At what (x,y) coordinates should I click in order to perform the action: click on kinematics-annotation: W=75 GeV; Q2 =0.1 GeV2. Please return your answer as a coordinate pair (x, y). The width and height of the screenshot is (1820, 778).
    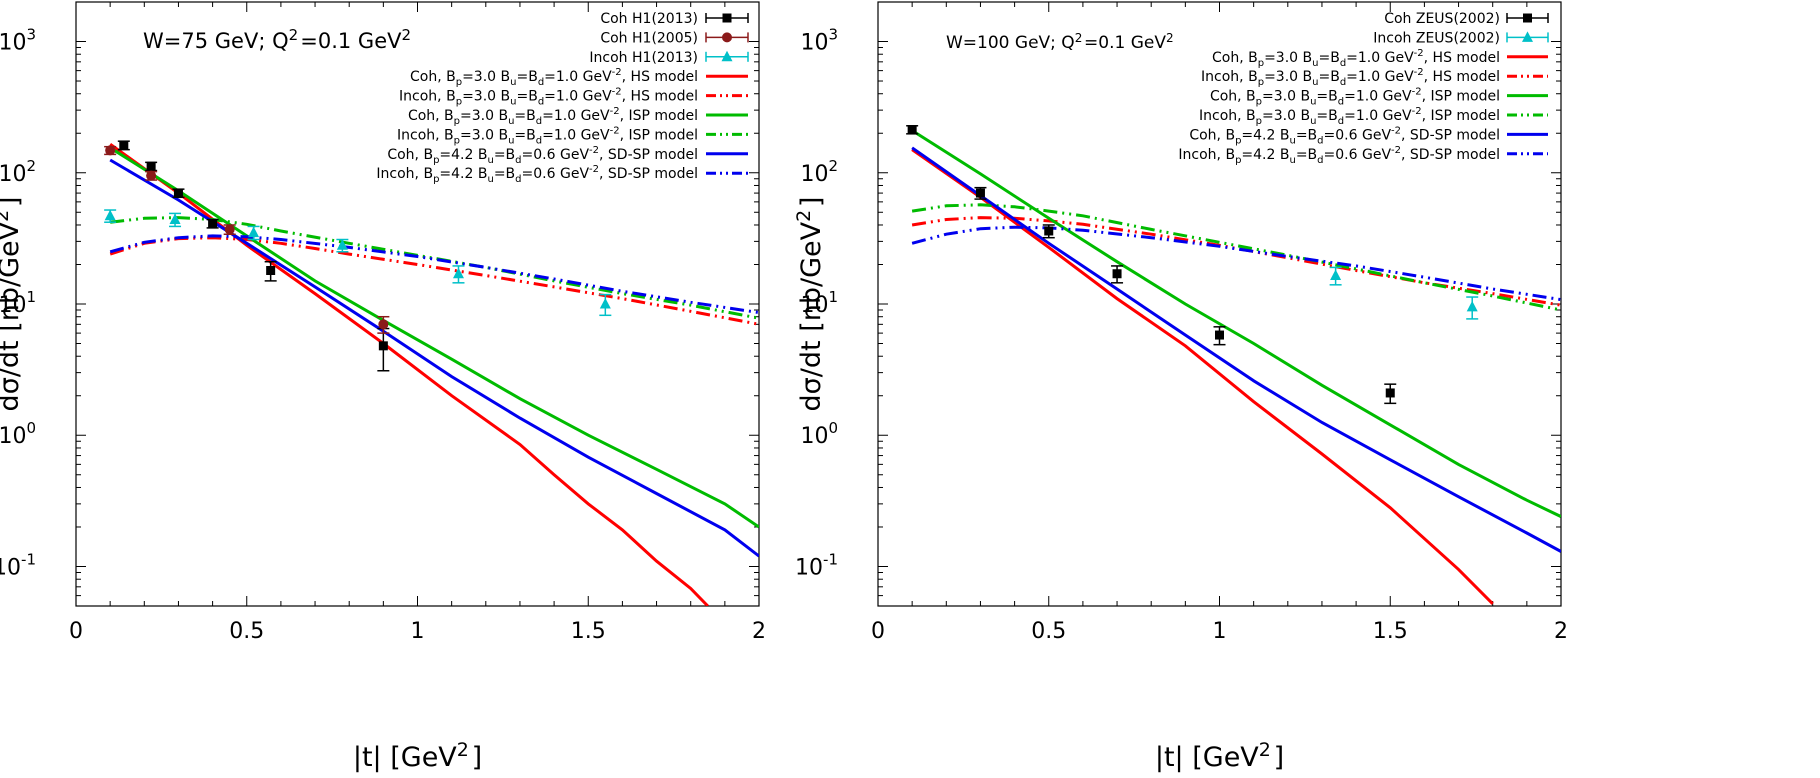
    Looking at the image, I should click on (278, 39).